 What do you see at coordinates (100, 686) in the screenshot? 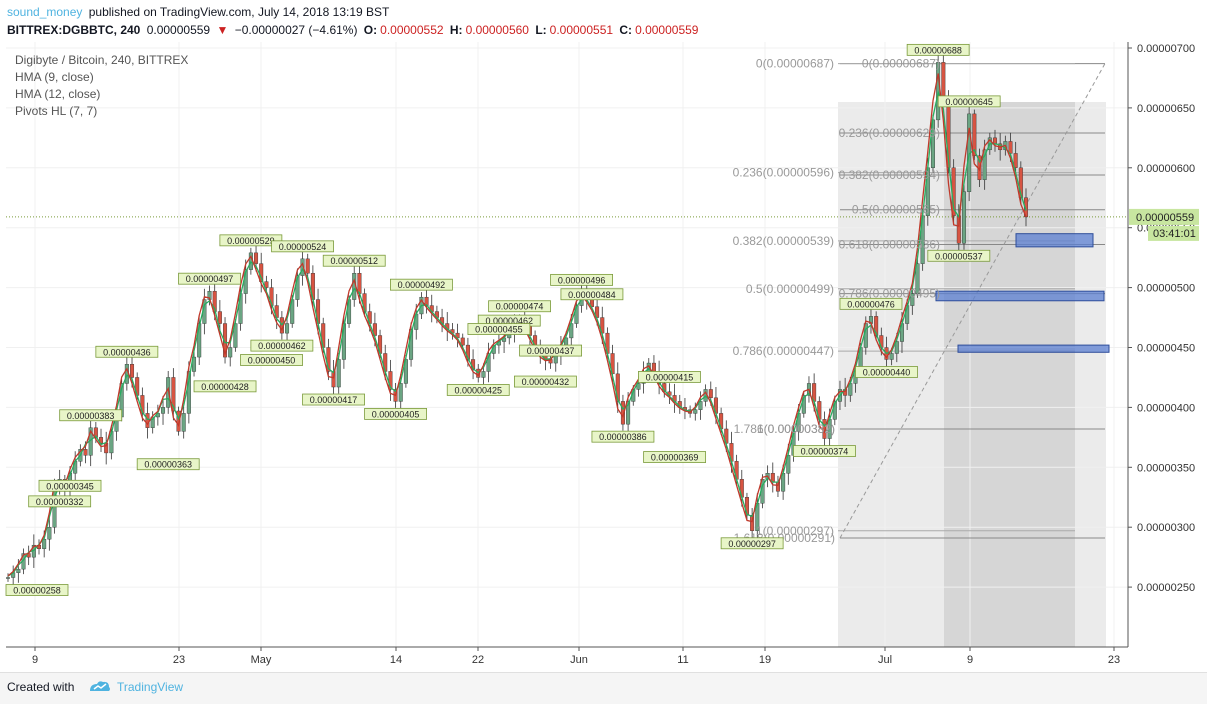
I see `tradingview-logo-icon` at bounding box center [100, 686].